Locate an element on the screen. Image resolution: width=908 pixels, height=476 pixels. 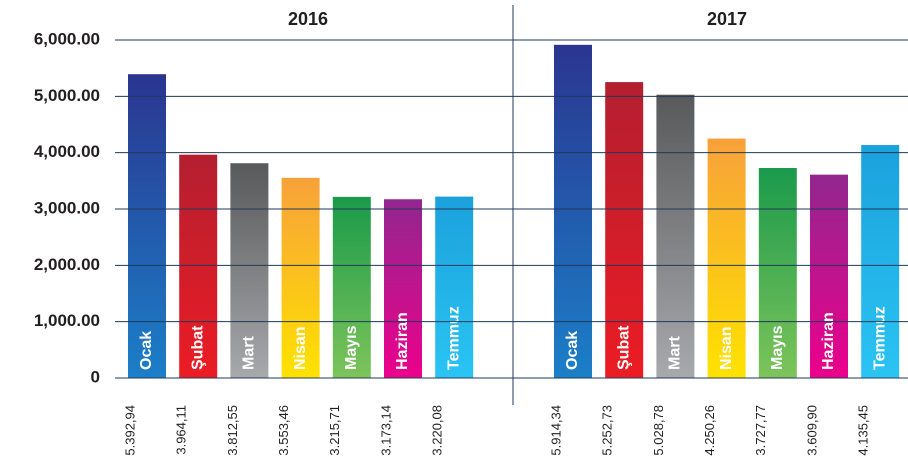
y-tick-label: 1,000.00 is located at coordinates (67, 320).